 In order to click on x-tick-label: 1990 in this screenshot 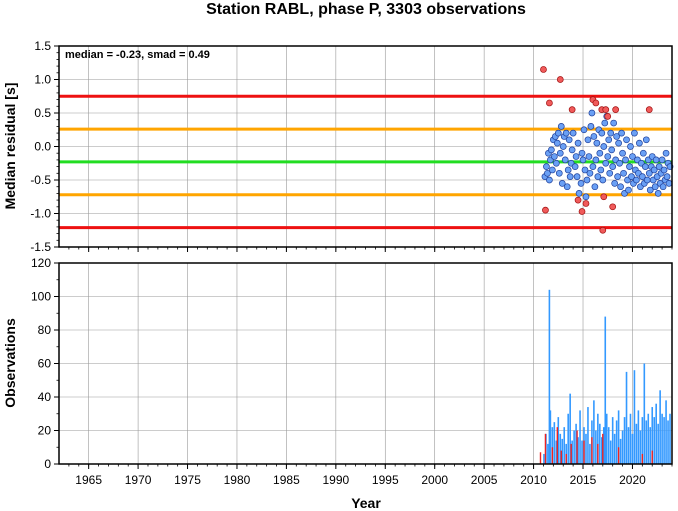, I will do `click(335, 480)`.